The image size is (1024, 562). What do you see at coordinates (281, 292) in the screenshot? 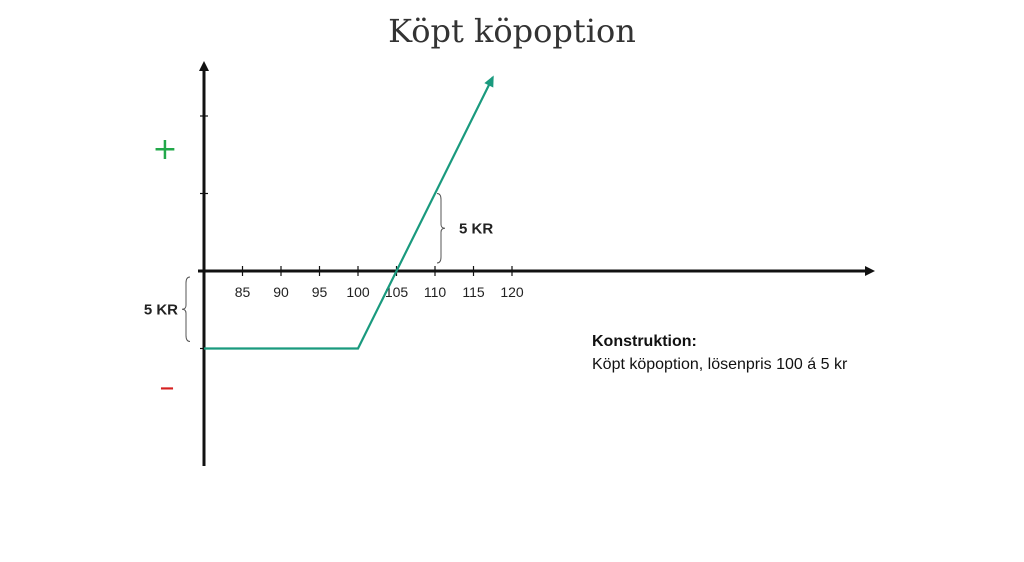
I see `x-tick-label: 90` at bounding box center [281, 292].